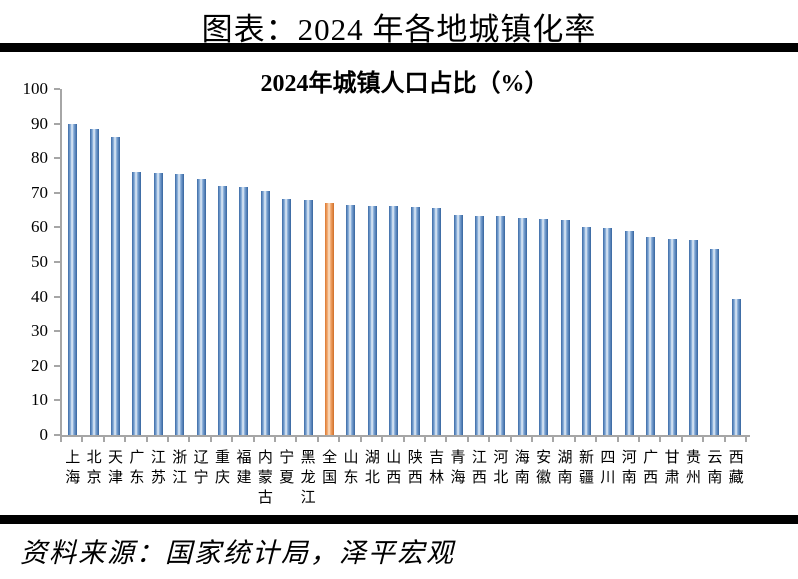 The height and width of the screenshot is (579, 798). What do you see at coordinates (39, 331) in the screenshot?
I see `y-tick-label: 30` at bounding box center [39, 331].